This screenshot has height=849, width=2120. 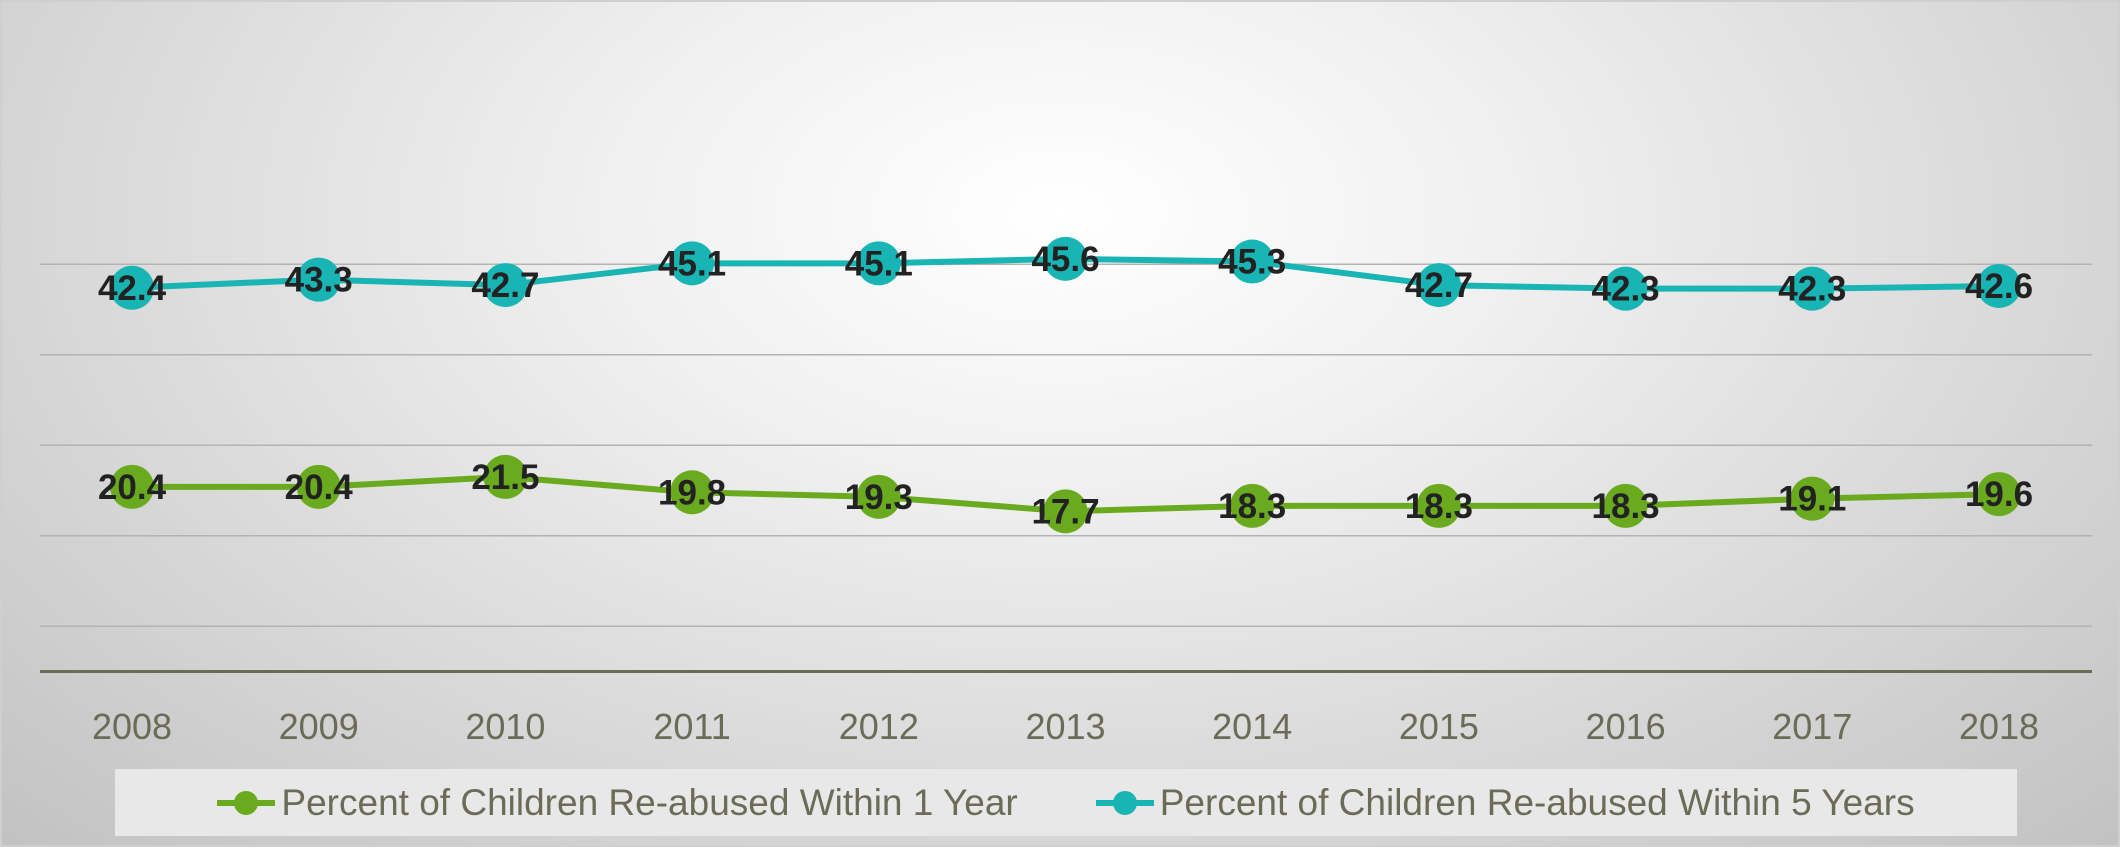 I want to click on data-label-0-2017: 19.1, so click(x=1812, y=499).